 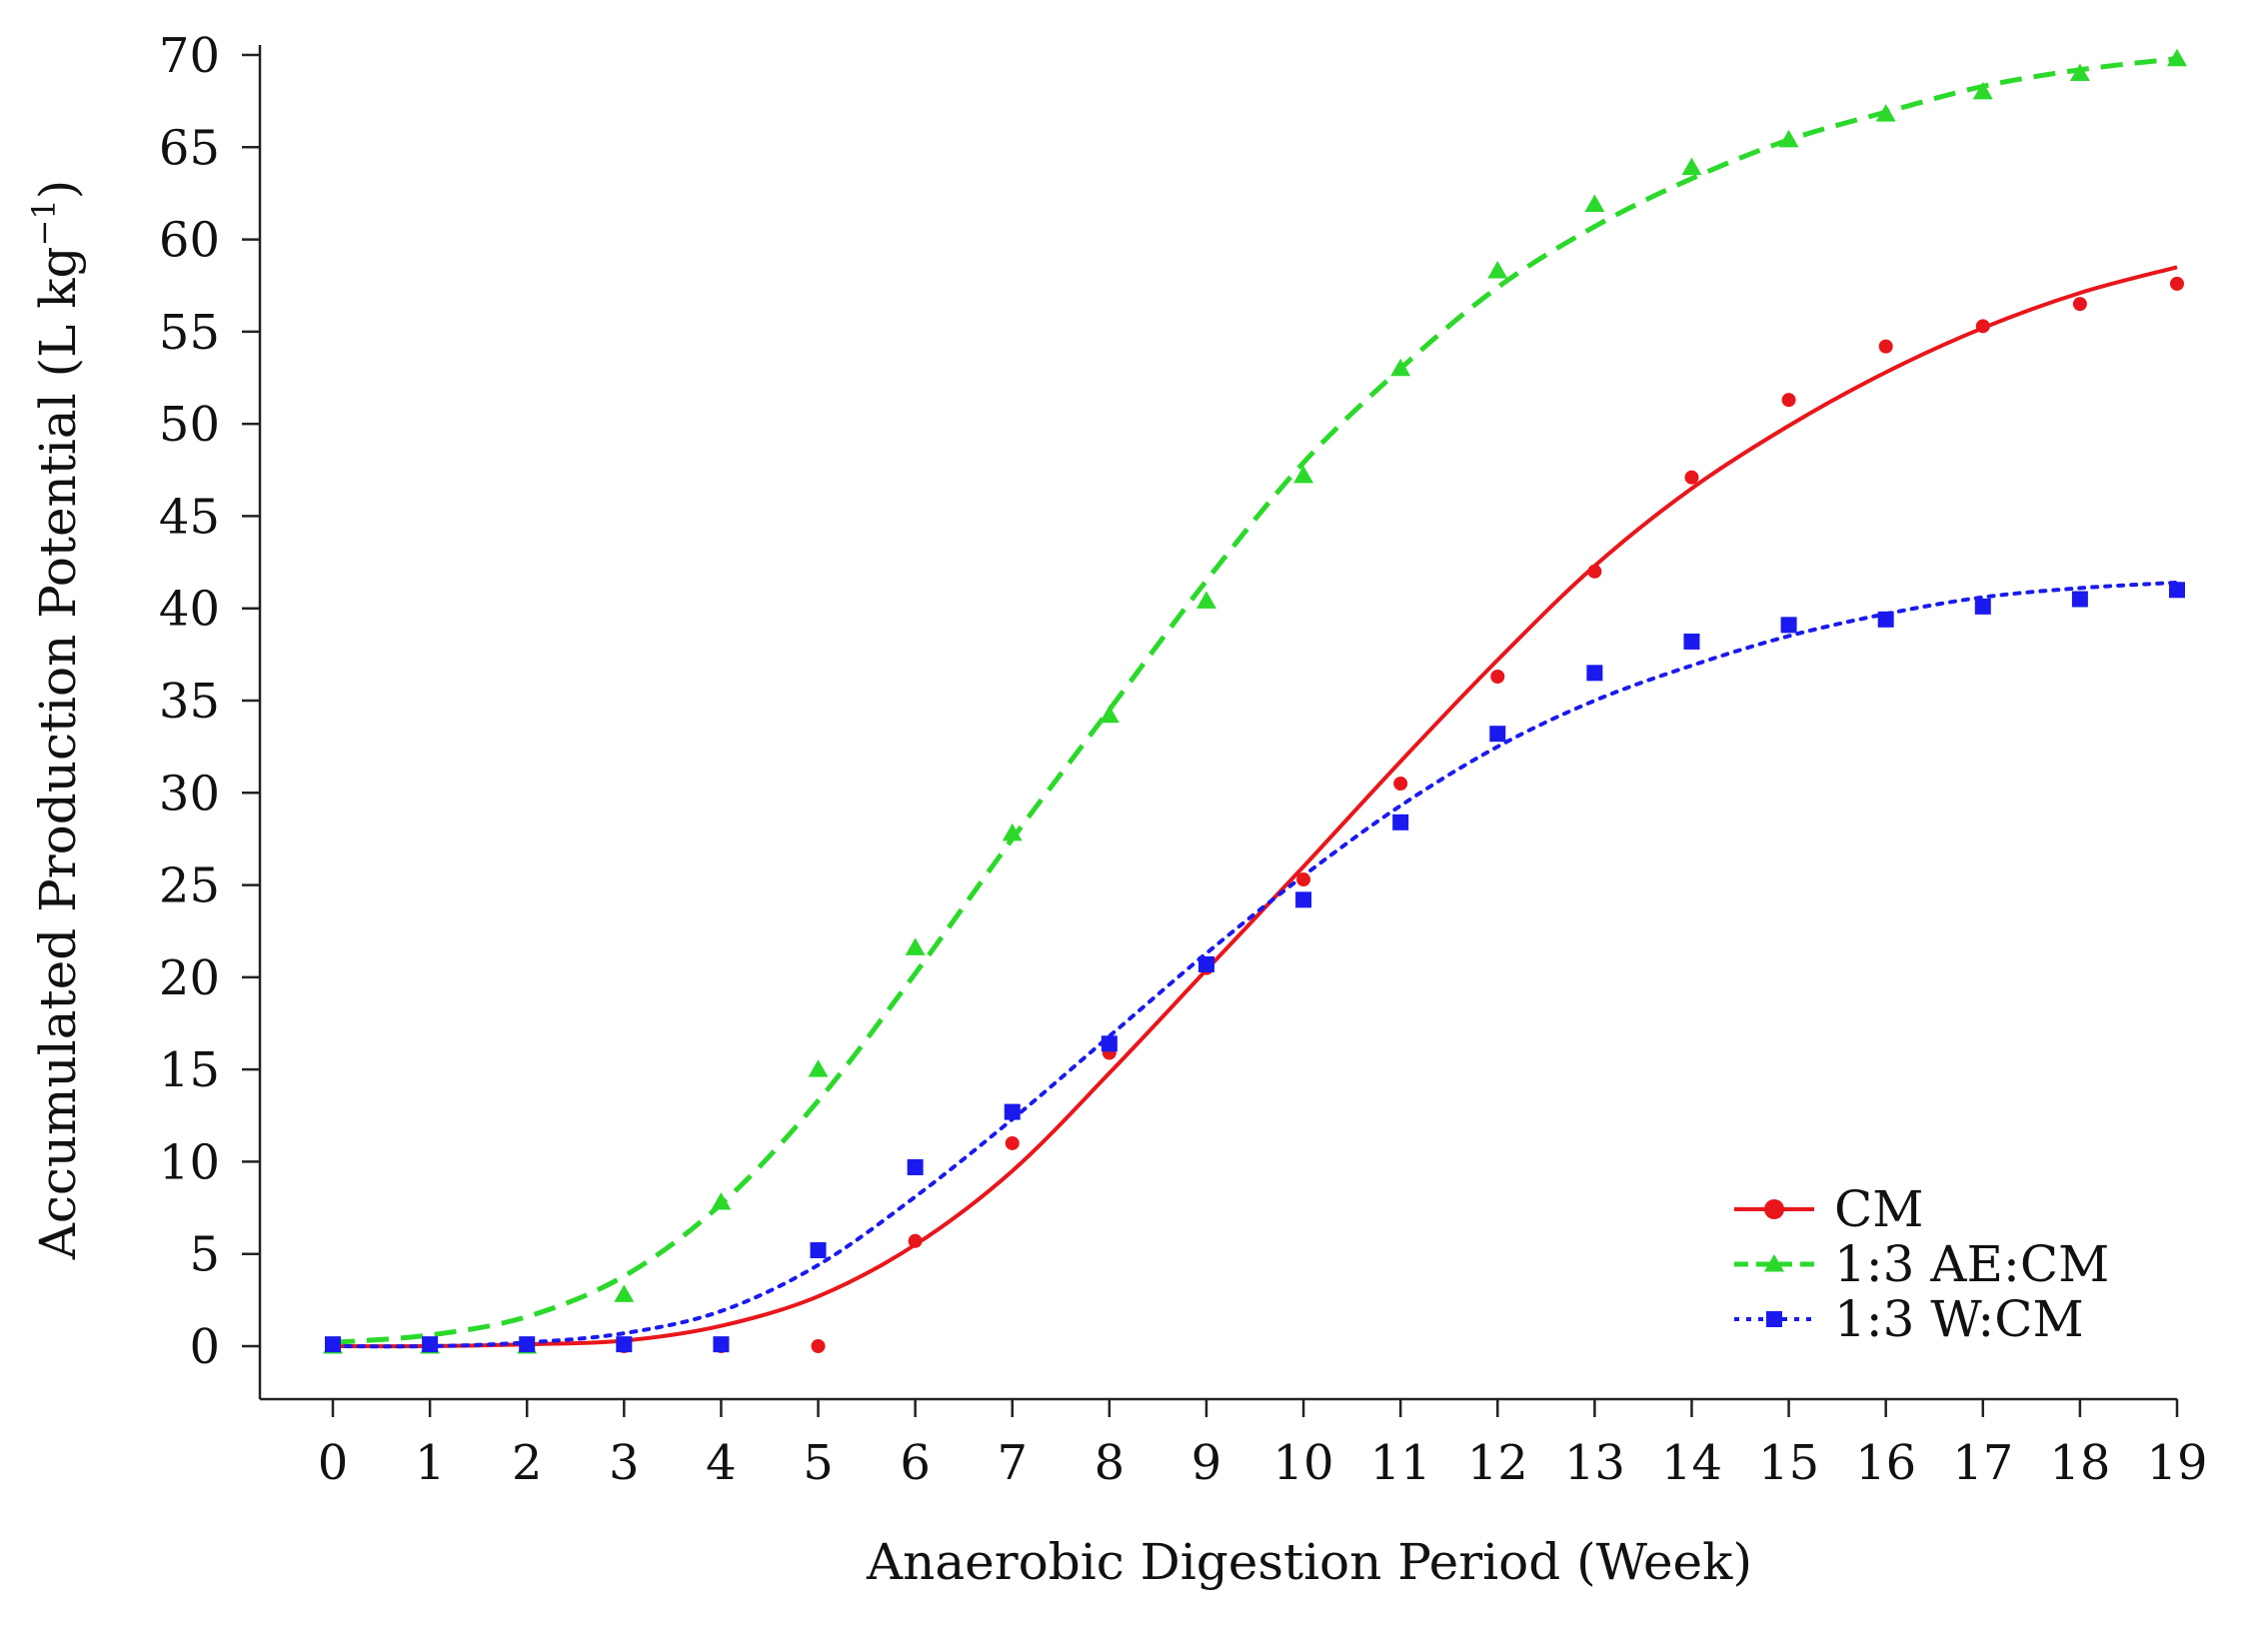 I want to click on legend-label-1-3-w-cm: 1:3 W:CM, so click(x=1959, y=1319).